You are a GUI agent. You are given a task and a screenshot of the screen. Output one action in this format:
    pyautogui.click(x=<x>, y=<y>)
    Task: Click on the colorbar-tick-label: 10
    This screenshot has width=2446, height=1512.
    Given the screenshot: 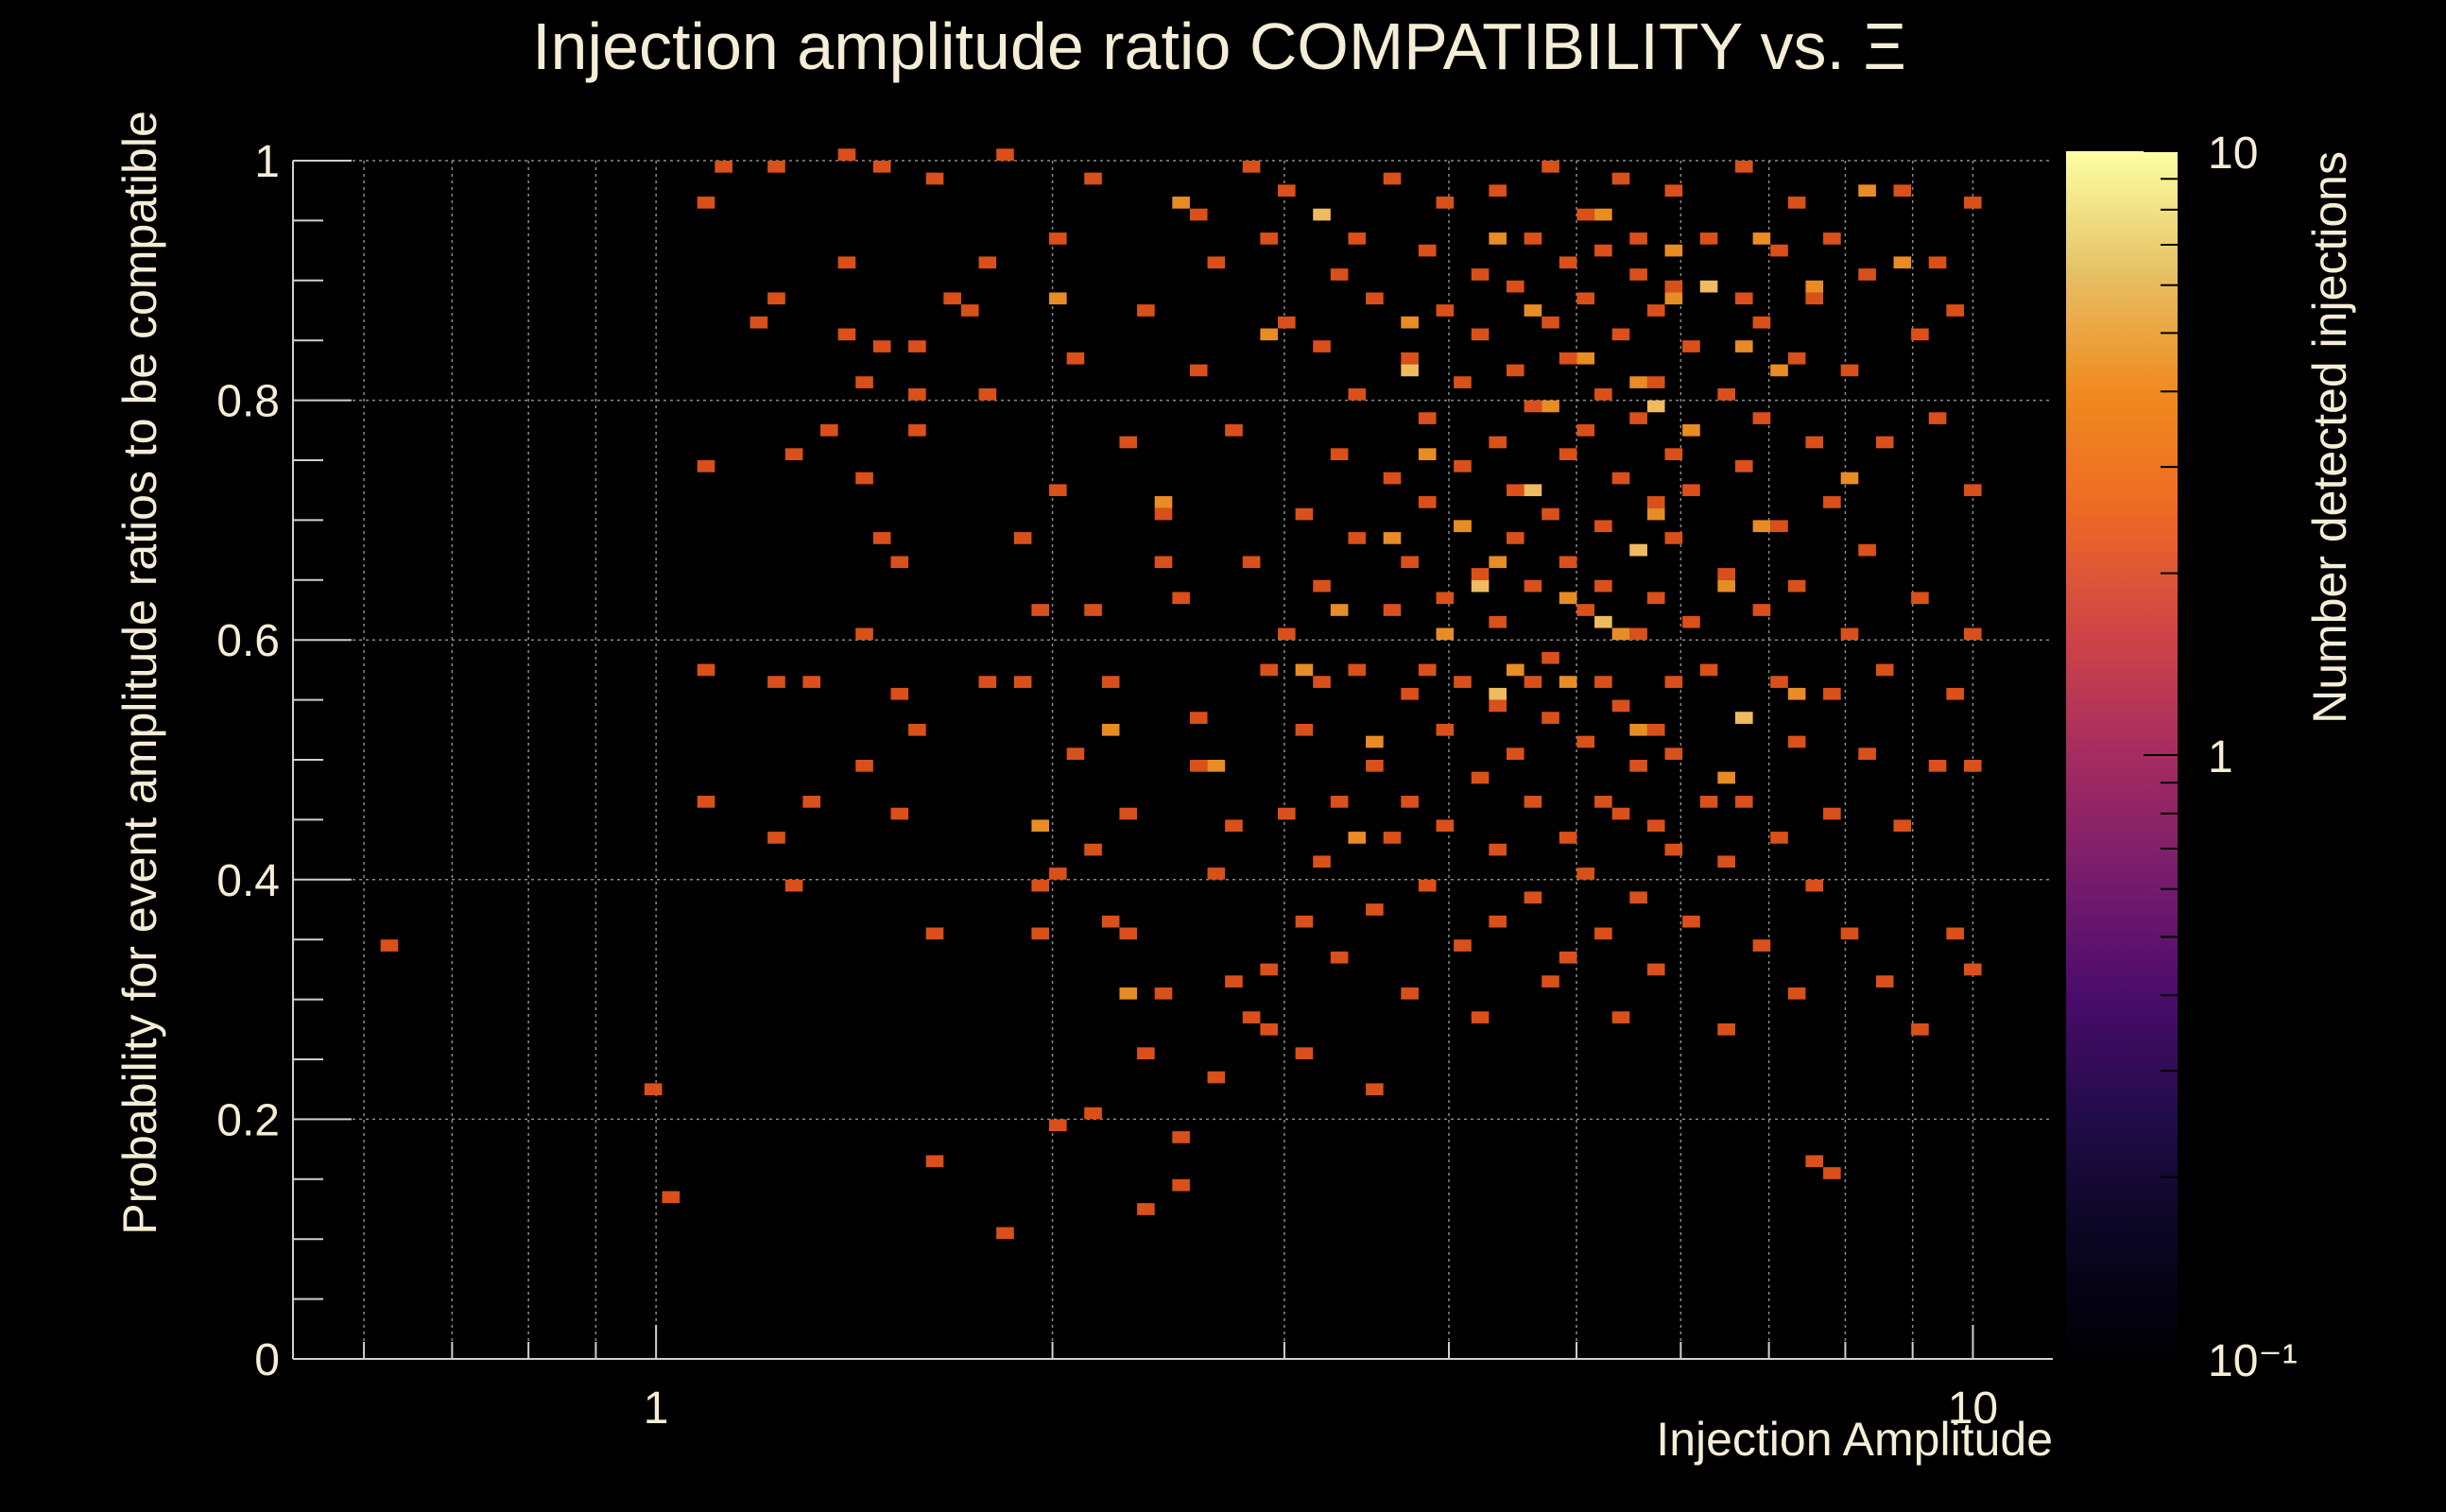 What is the action you would take?
    pyautogui.click(x=2233, y=154)
    